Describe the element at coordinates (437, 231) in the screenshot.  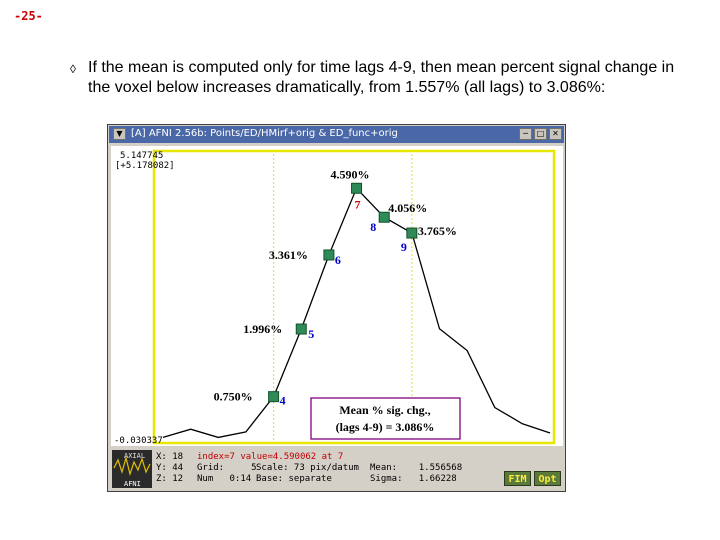
I see `value-label: 3.765%` at that location.